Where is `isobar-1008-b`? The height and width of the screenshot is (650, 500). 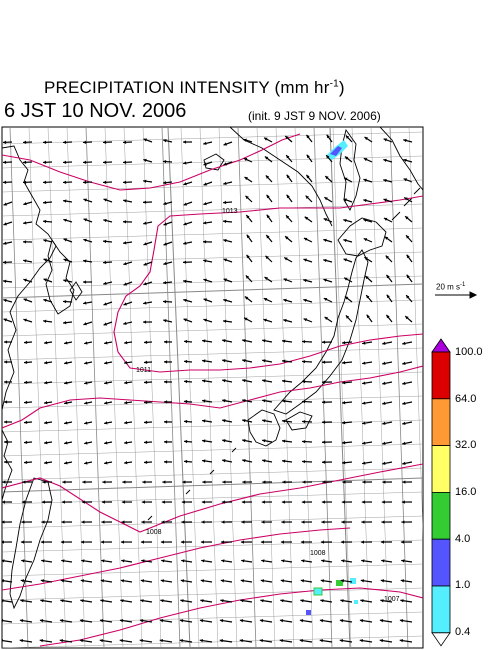 isobar-1008-b is located at coordinates (212, 498).